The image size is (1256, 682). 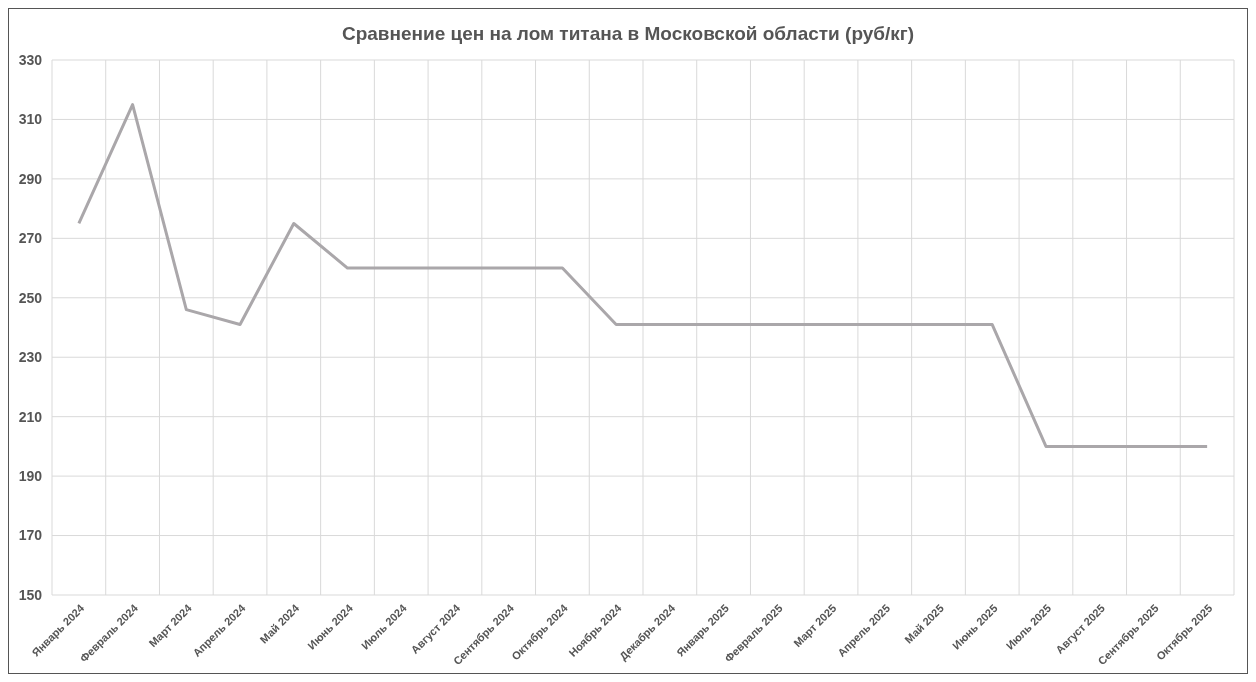 What do you see at coordinates (30, 119) in the screenshot?
I see `y-tick-label: 310` at bounding box center [30, 119].